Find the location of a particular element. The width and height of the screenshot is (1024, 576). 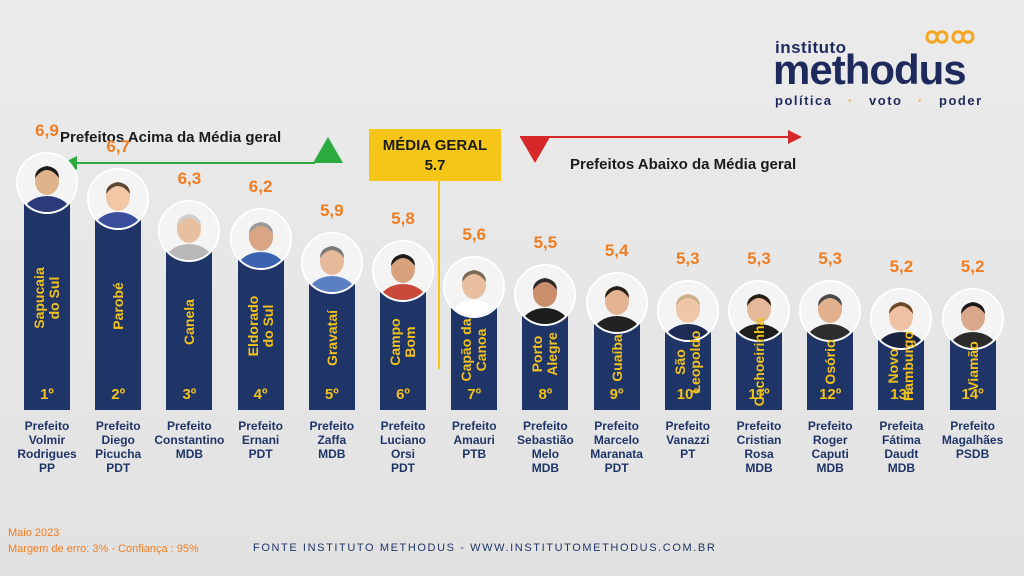

city-label: Cachoeirinha is located at coordinates (758, 362).